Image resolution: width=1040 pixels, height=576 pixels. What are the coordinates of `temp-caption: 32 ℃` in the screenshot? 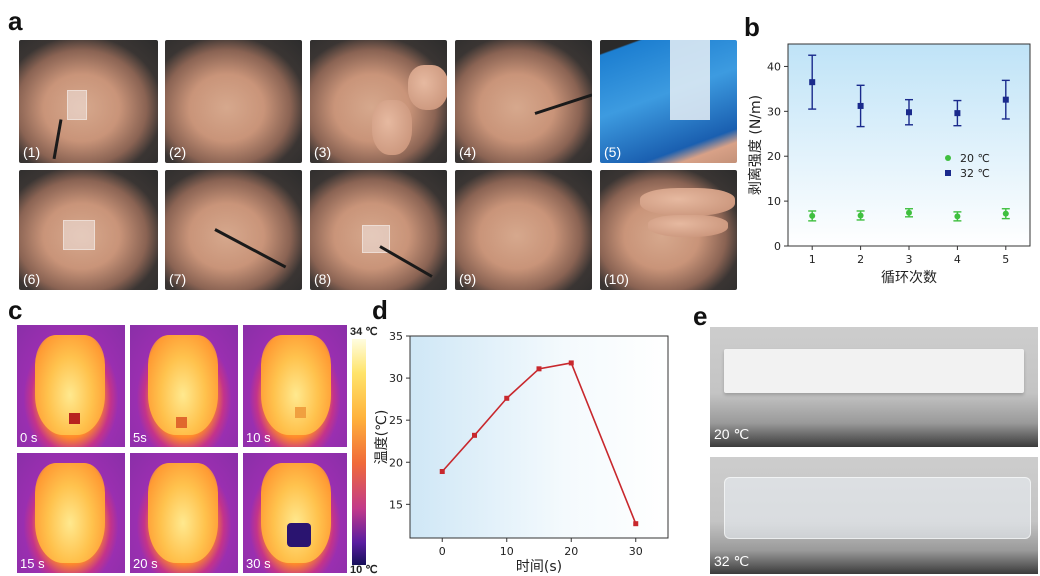 It's located at (732, 561).